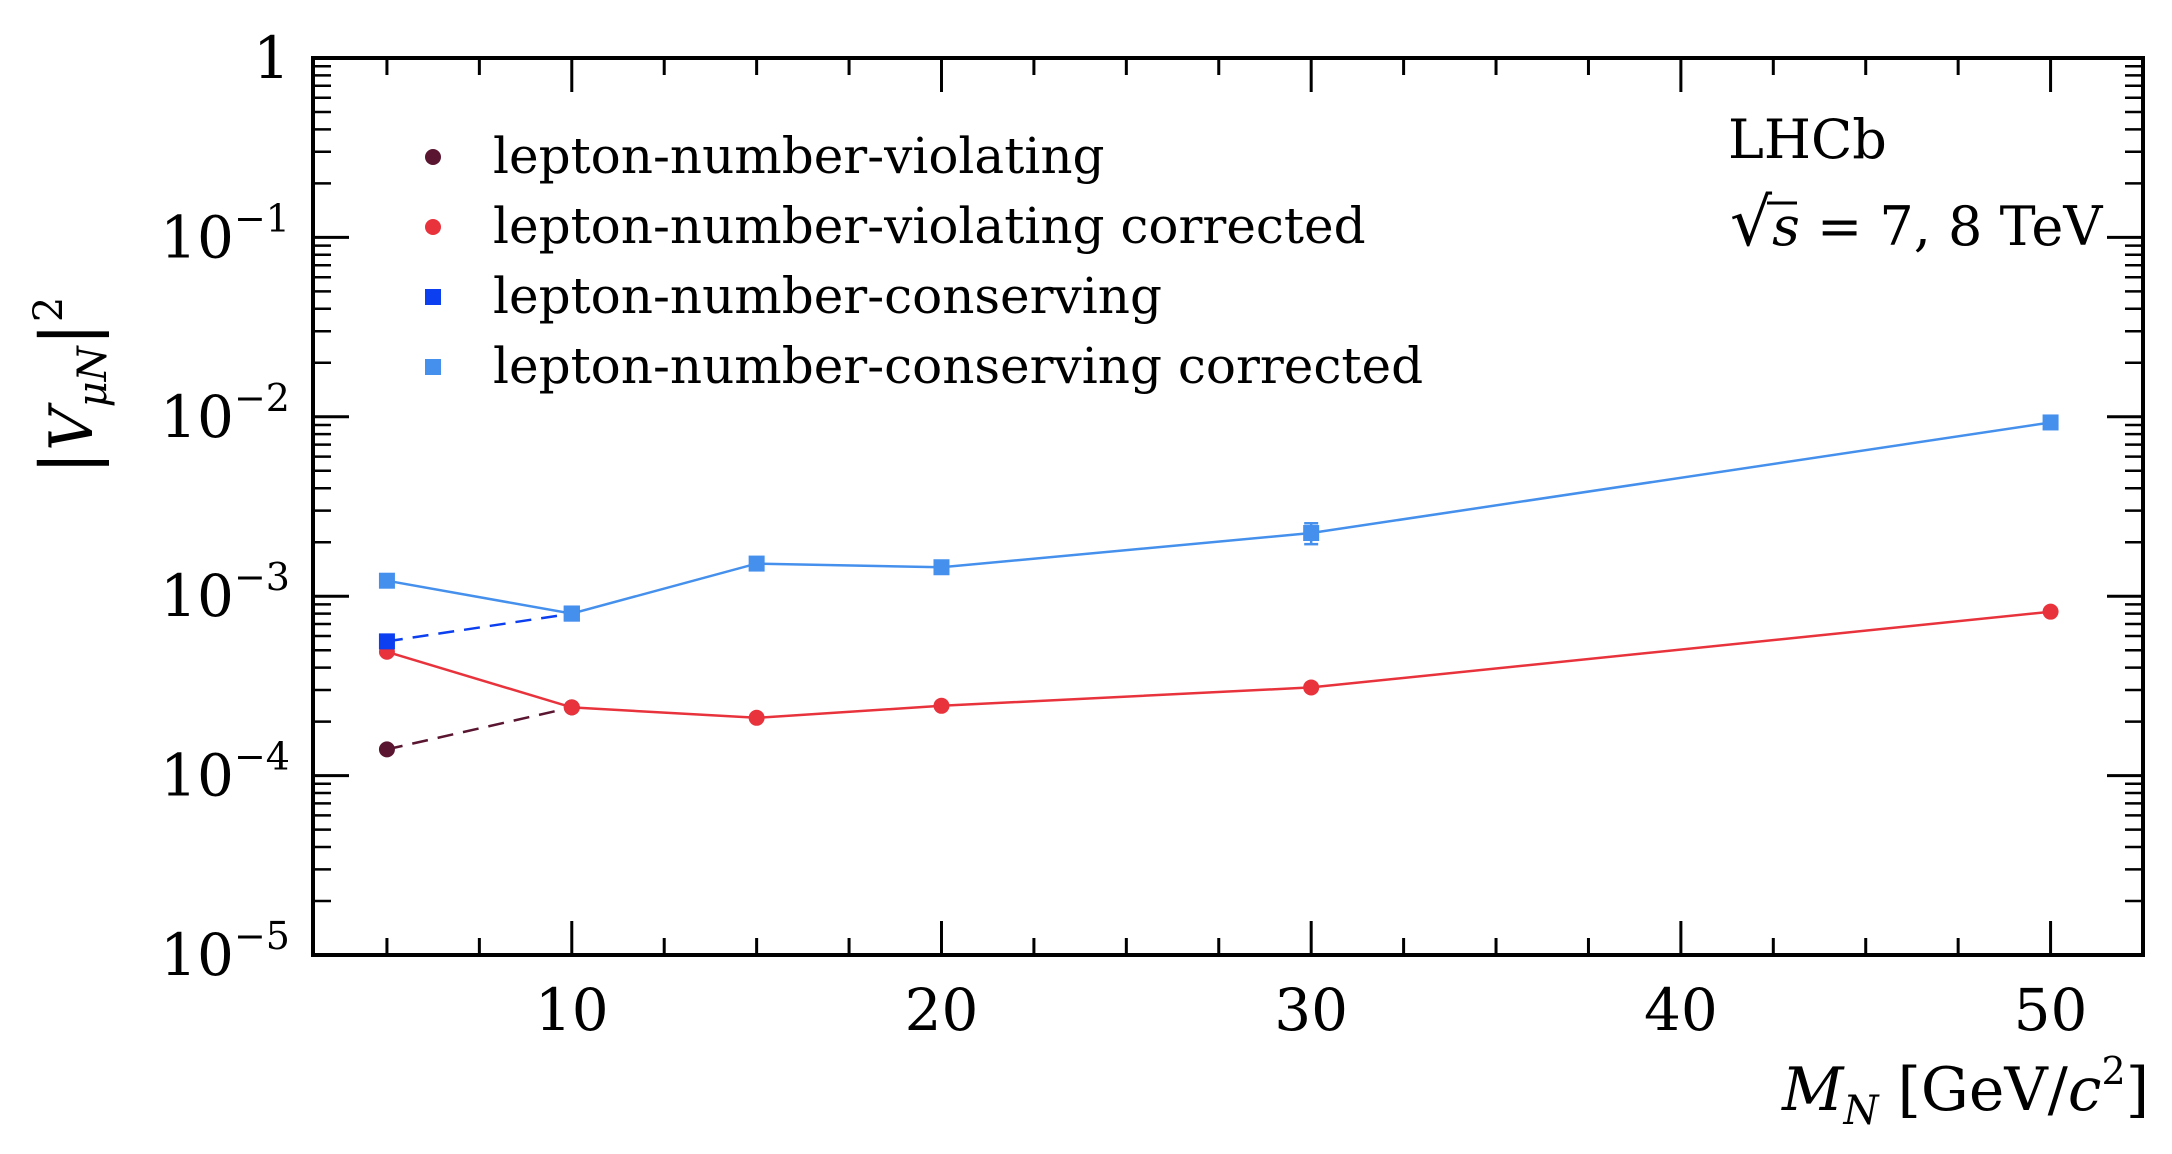 The height and width of the screenshot is (1154, 2172). I want to click on annotation-experiment: LHCb, so click(1807, 139).